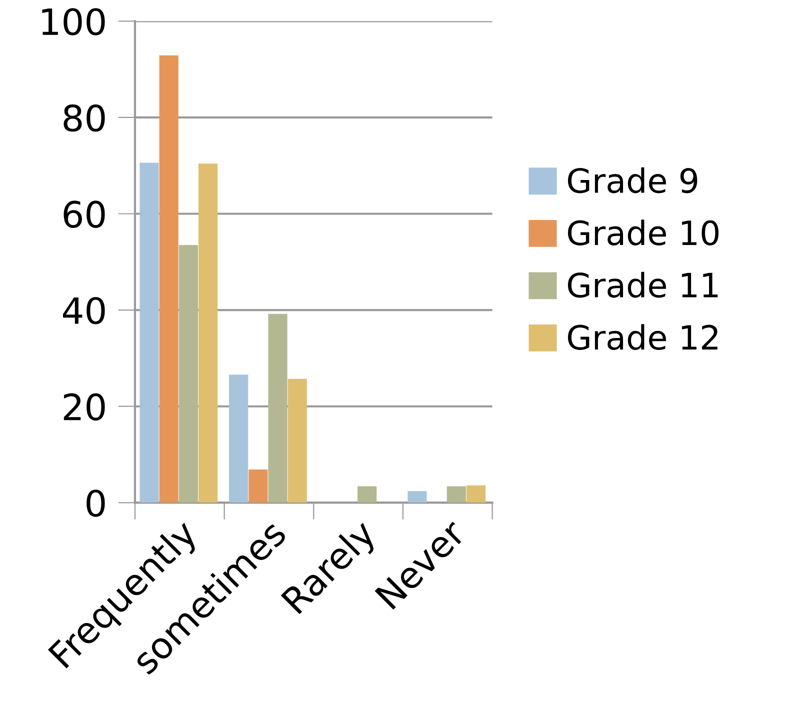 The height and width of the screenshot is (705, 794). What do you see at coordinates (84, 214) in the screenshot?
I see `y-tick-label: 60` at bounding box center [84, 214].